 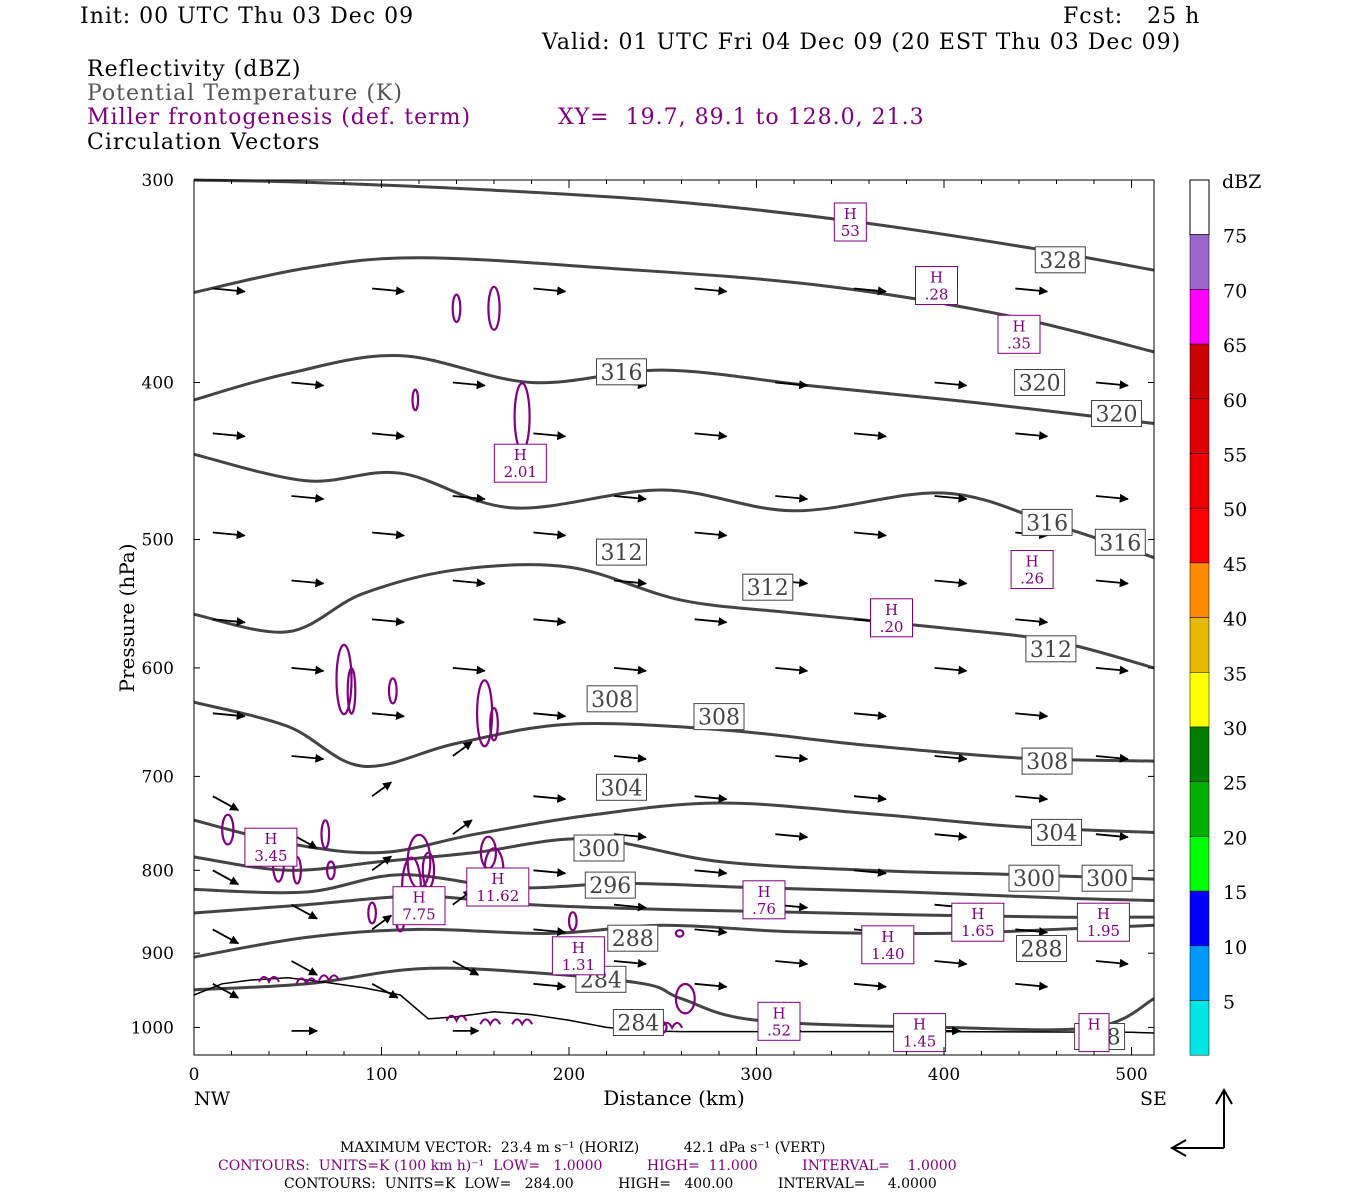 I want to click on colorbar-label: 60, so click(x=1235, y=401).